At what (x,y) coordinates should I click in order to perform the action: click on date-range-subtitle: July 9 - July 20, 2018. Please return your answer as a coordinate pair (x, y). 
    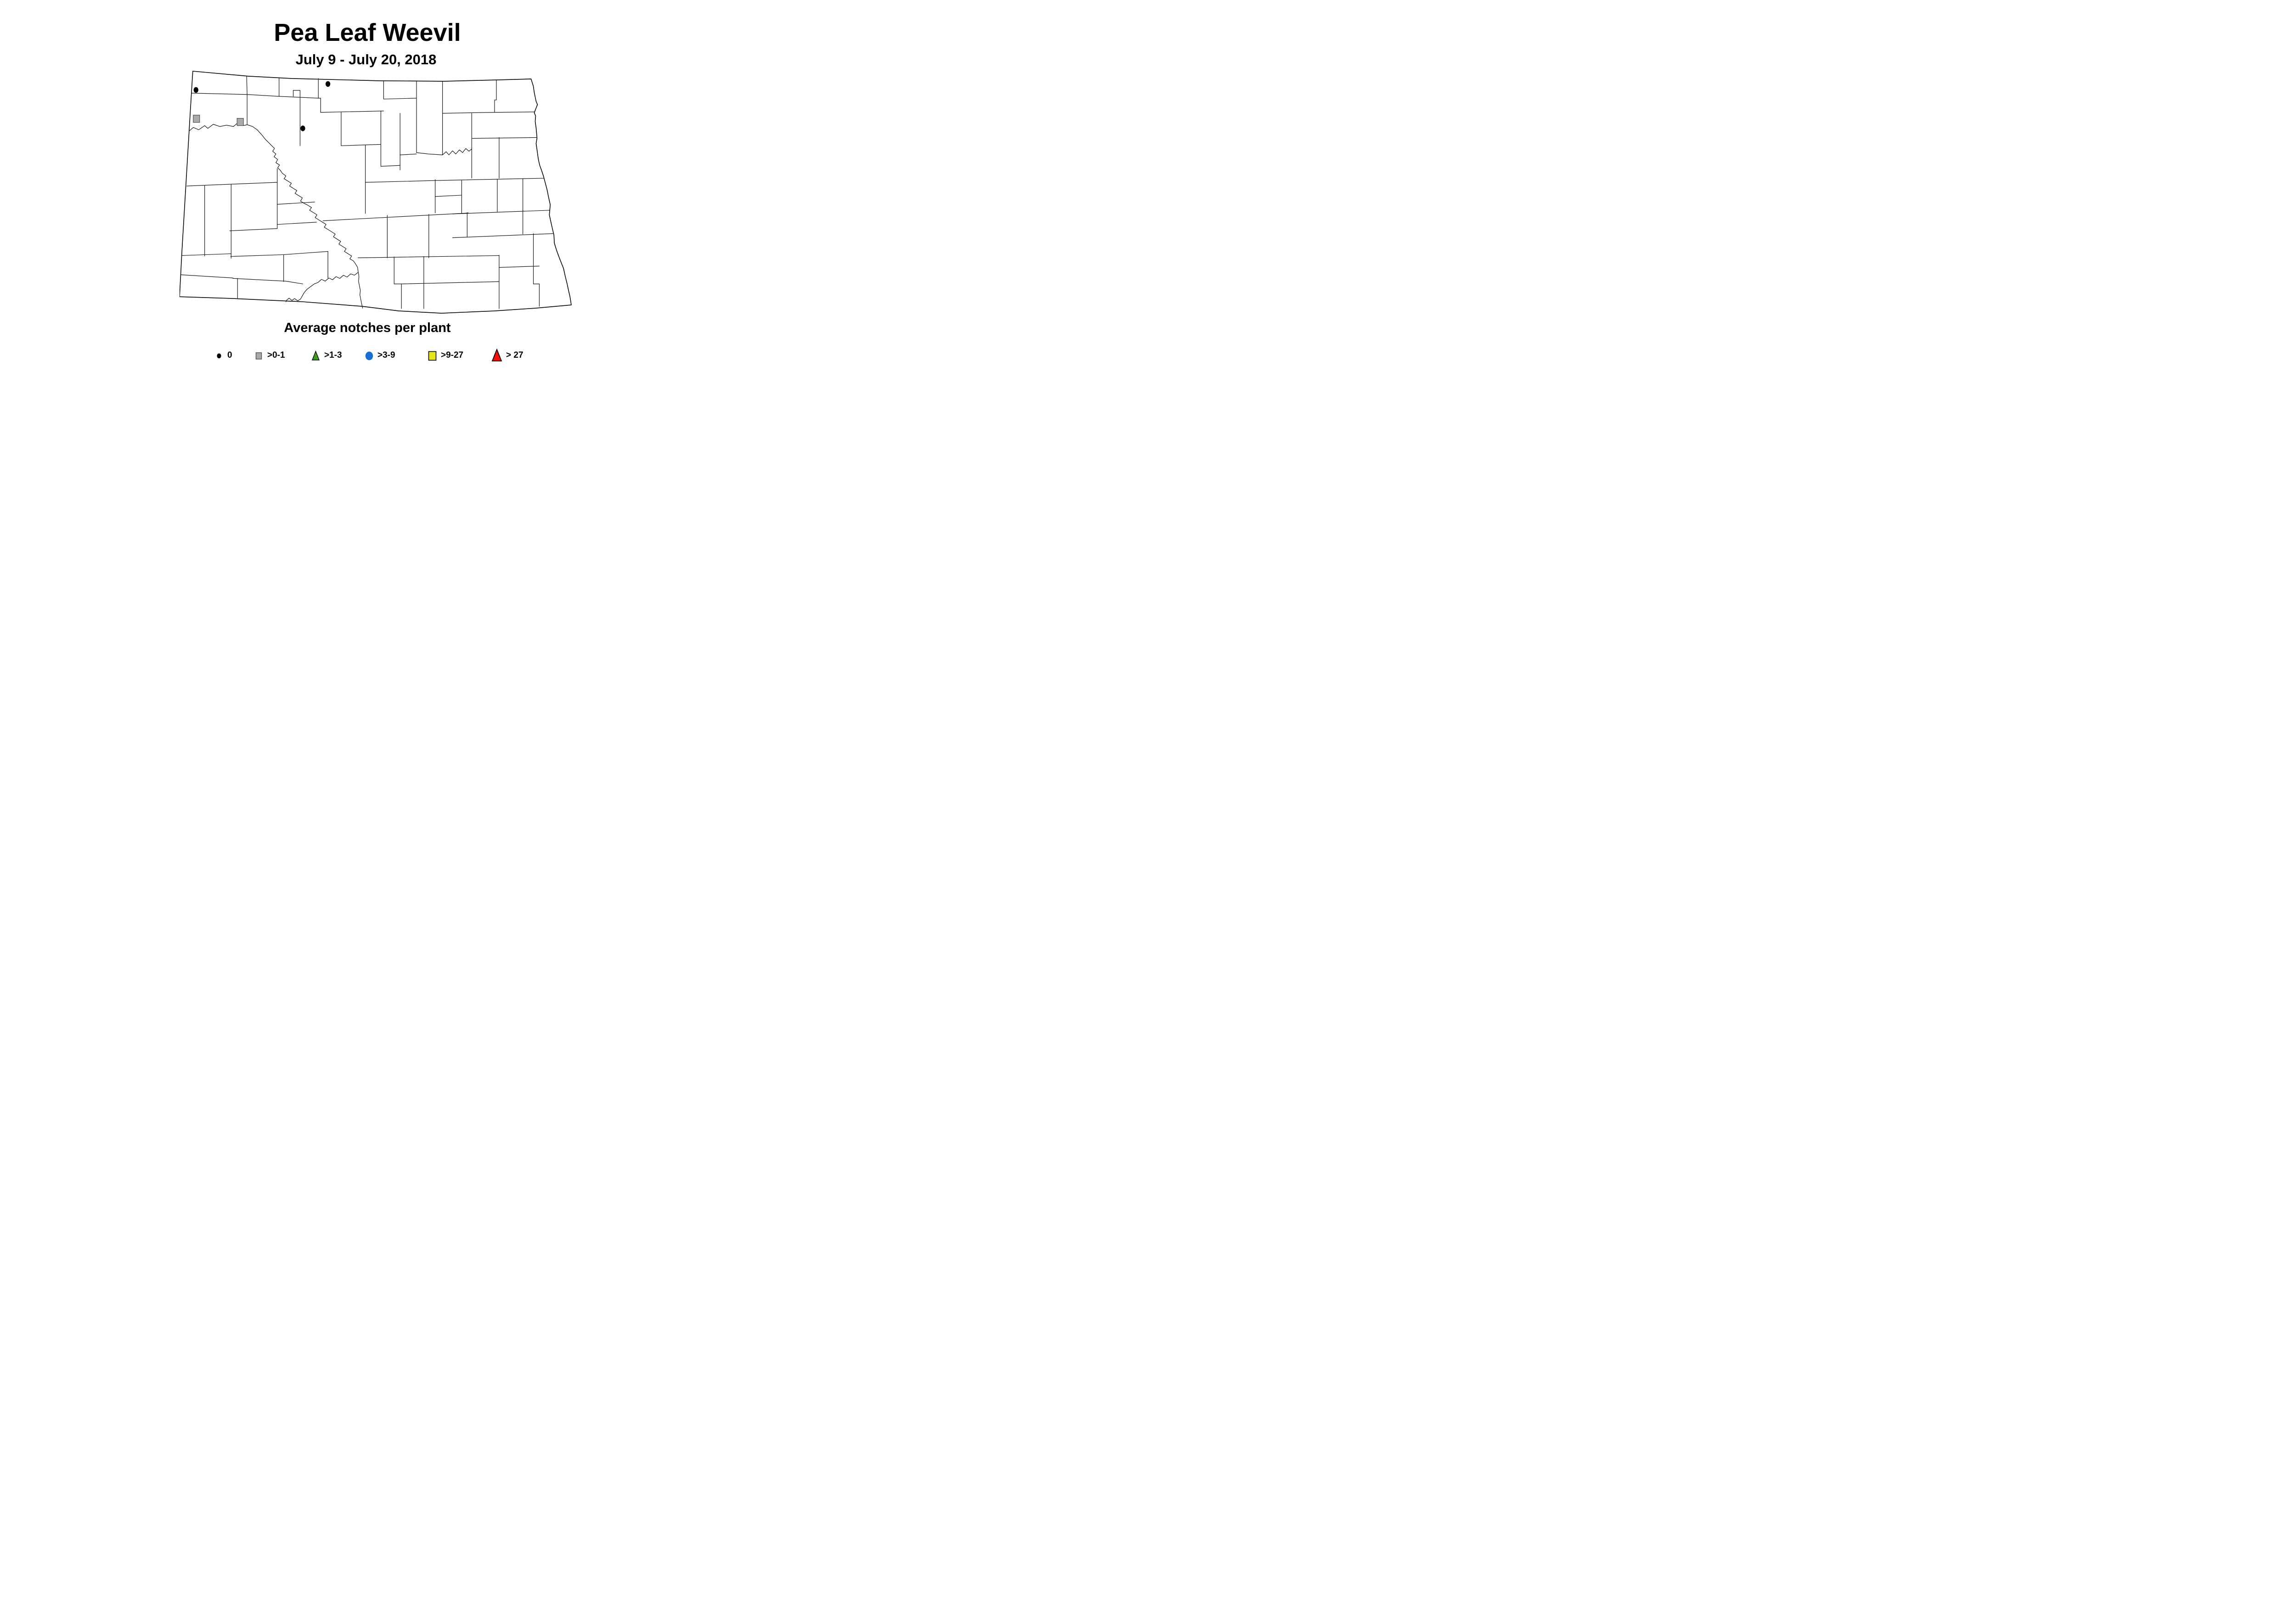
    Looking at the image, I should click on (366, 60).